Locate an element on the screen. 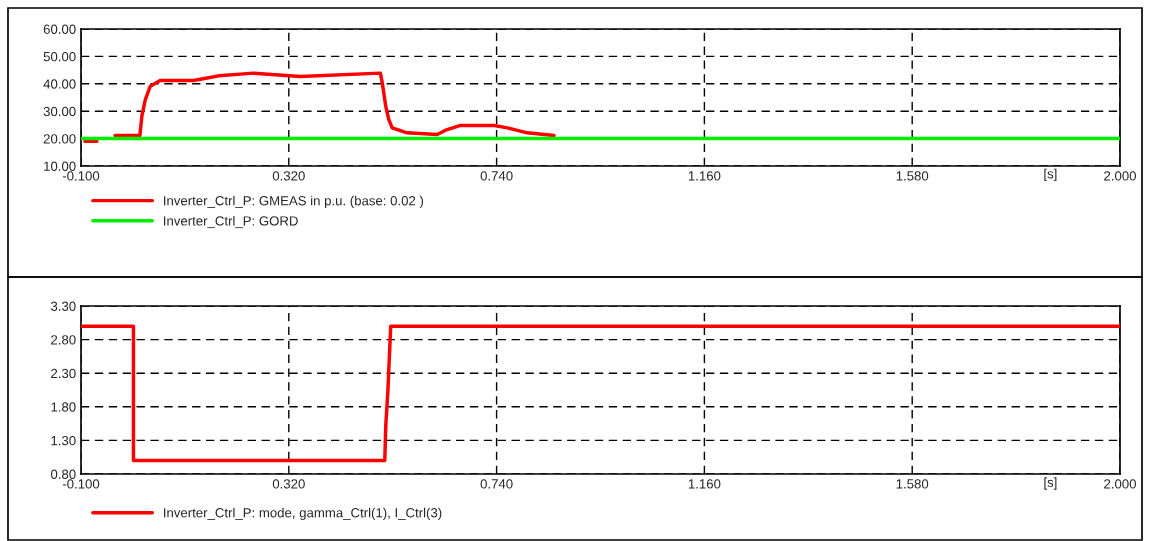 Image resolution: width=1150 pixels, height=541 pixels. y-tick-label: 20.00 is located at coordinates (59, 139).